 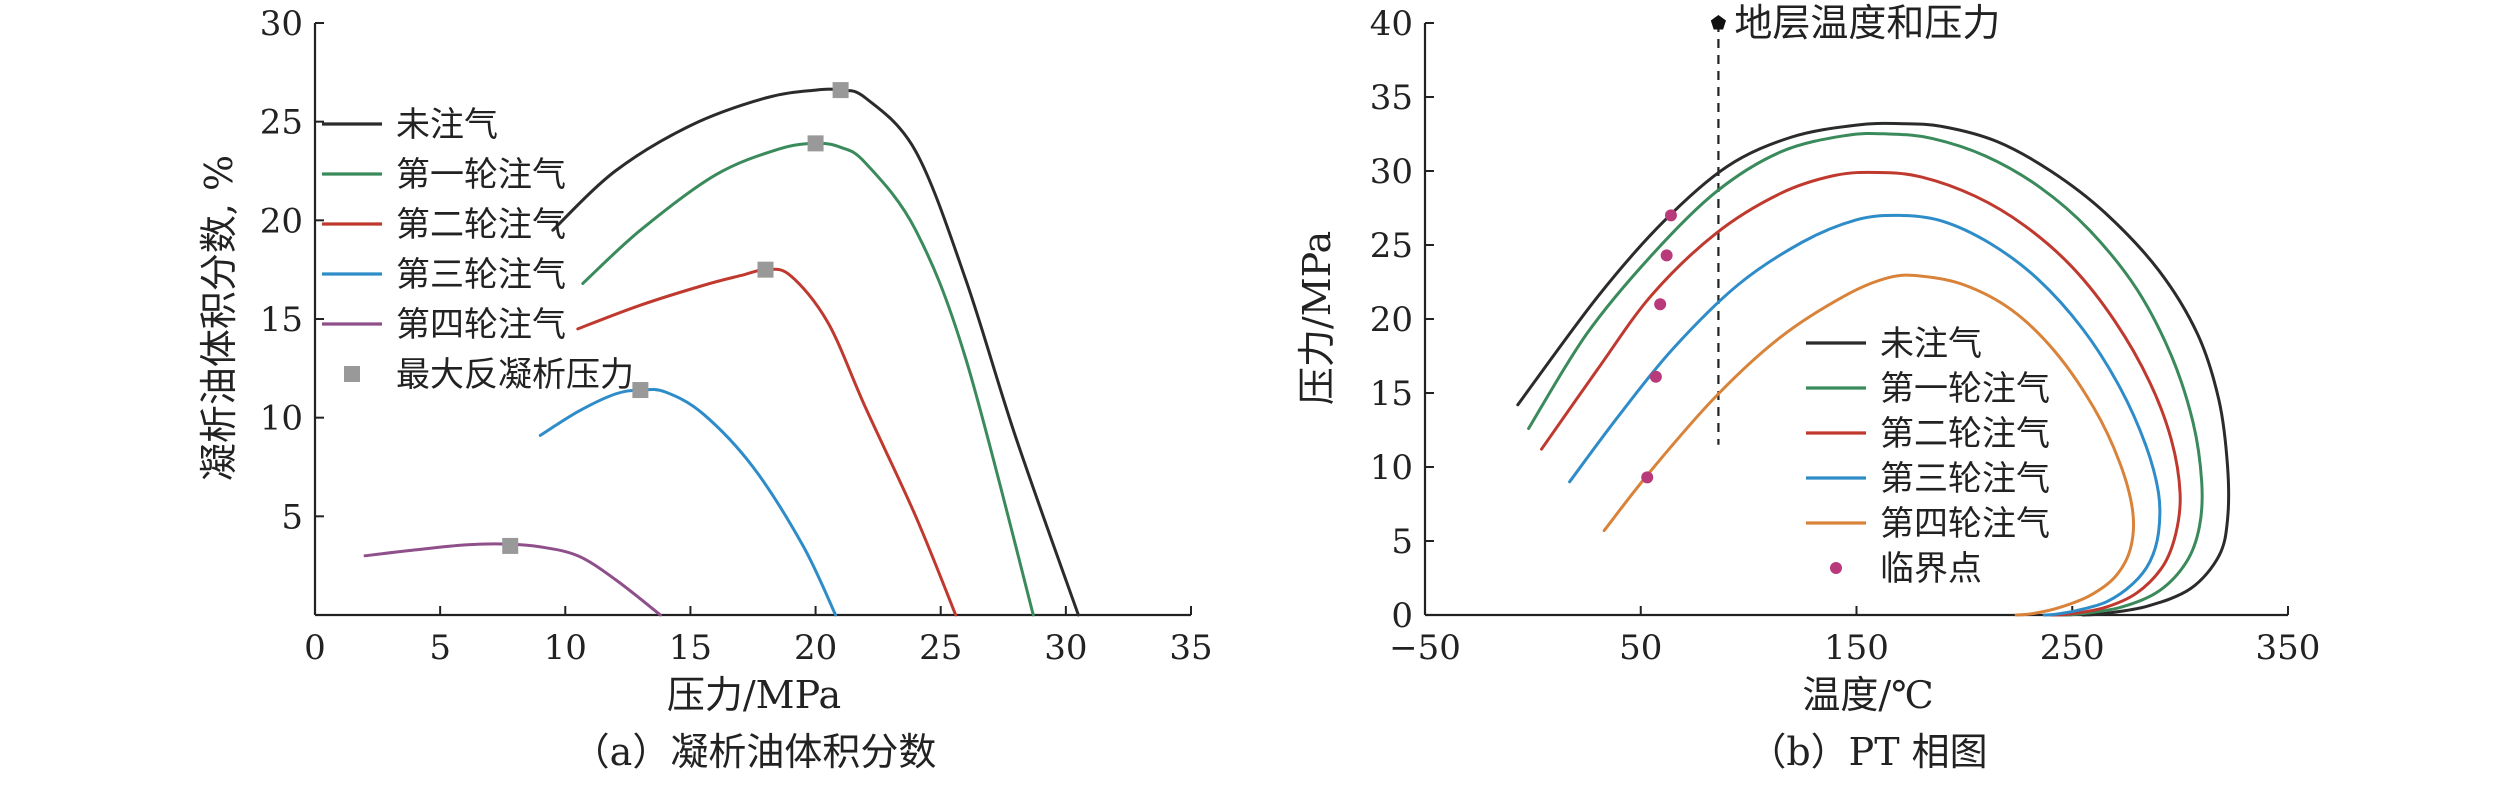 I want to click on chart-a-caption: （a）凝析油体积分数, so click(x=754, y=752).